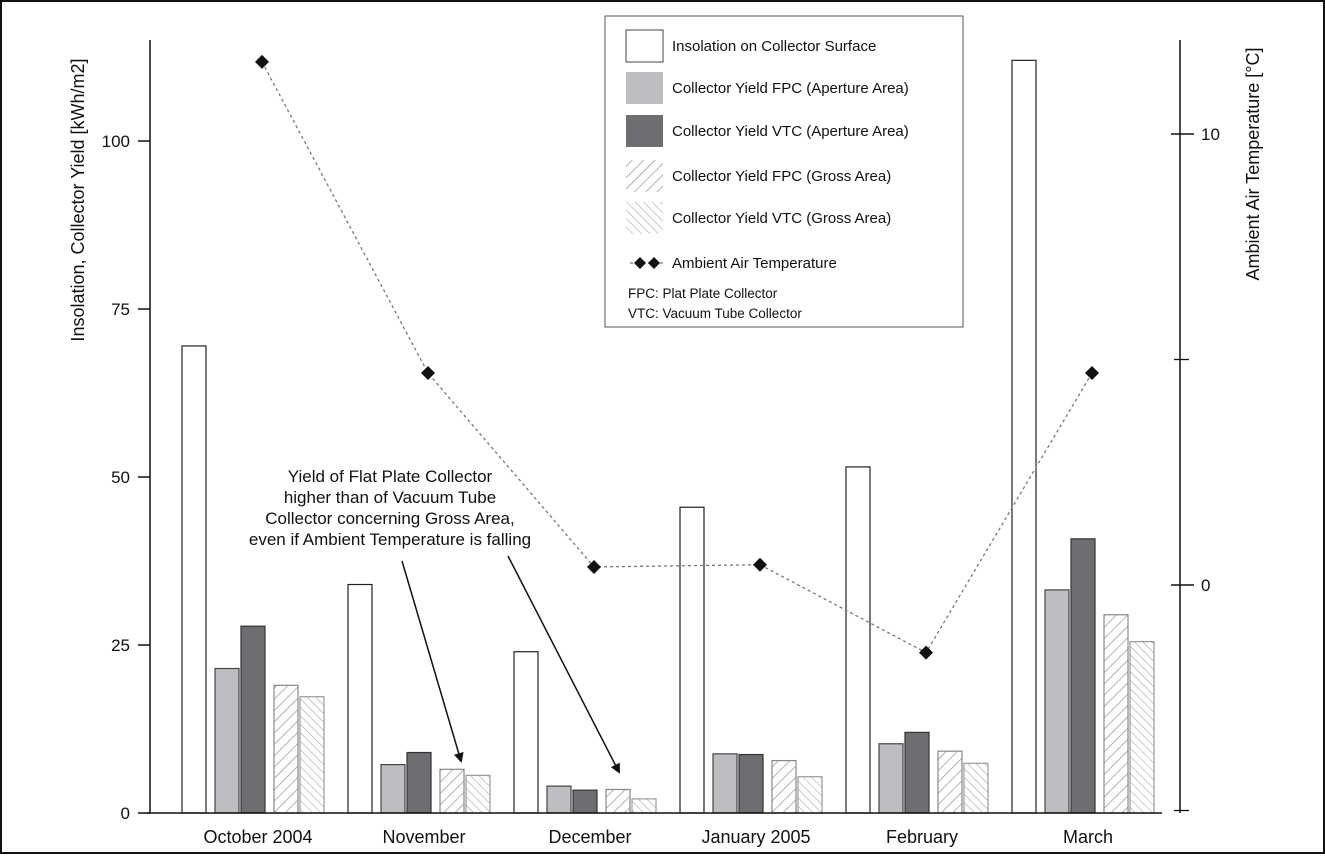 This screenshot has width=1325, height=859. I want to click on bar-collector-yield-fpc-gross-area-december, so click(618, 801).